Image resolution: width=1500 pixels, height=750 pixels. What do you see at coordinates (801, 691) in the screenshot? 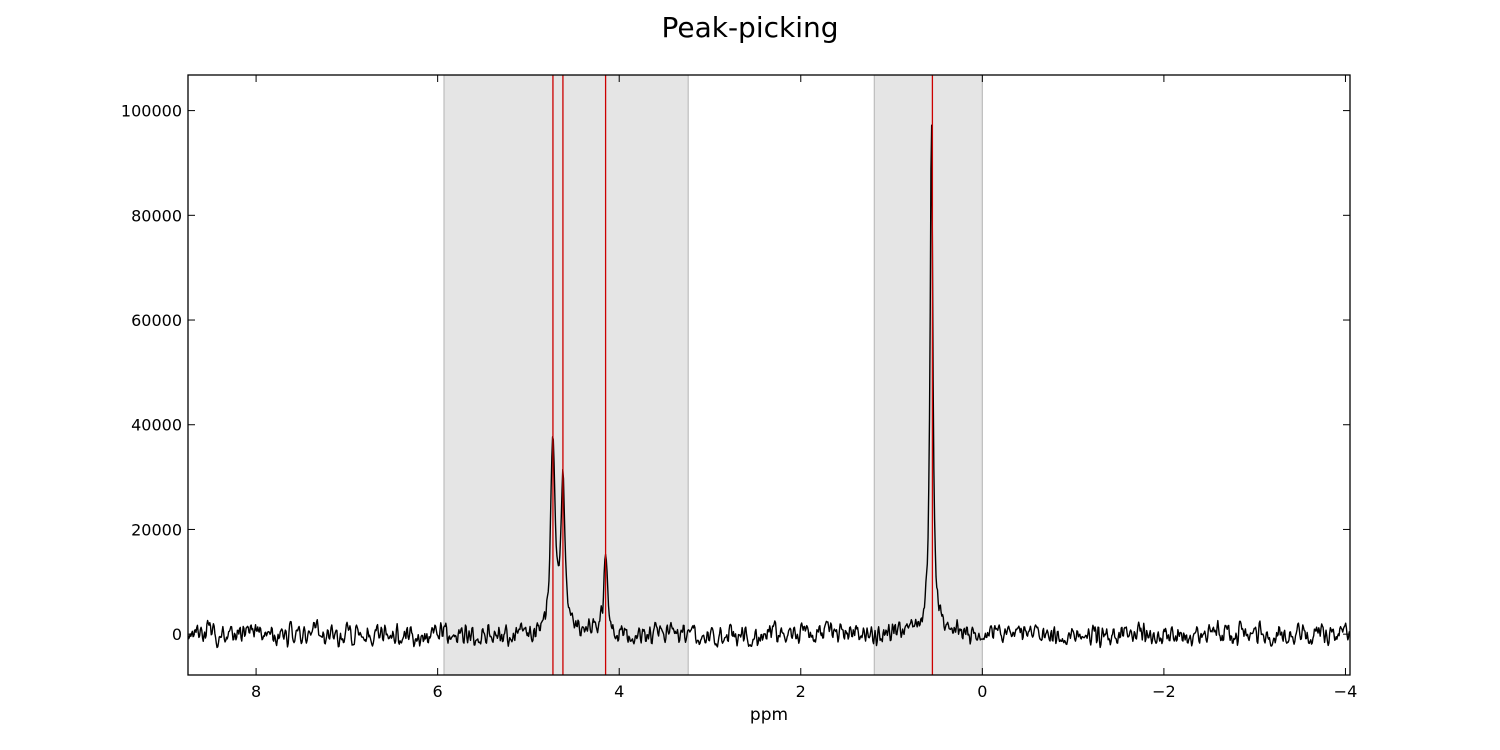
I see `x-tick-label: 2` at bounding box center [801, 691].